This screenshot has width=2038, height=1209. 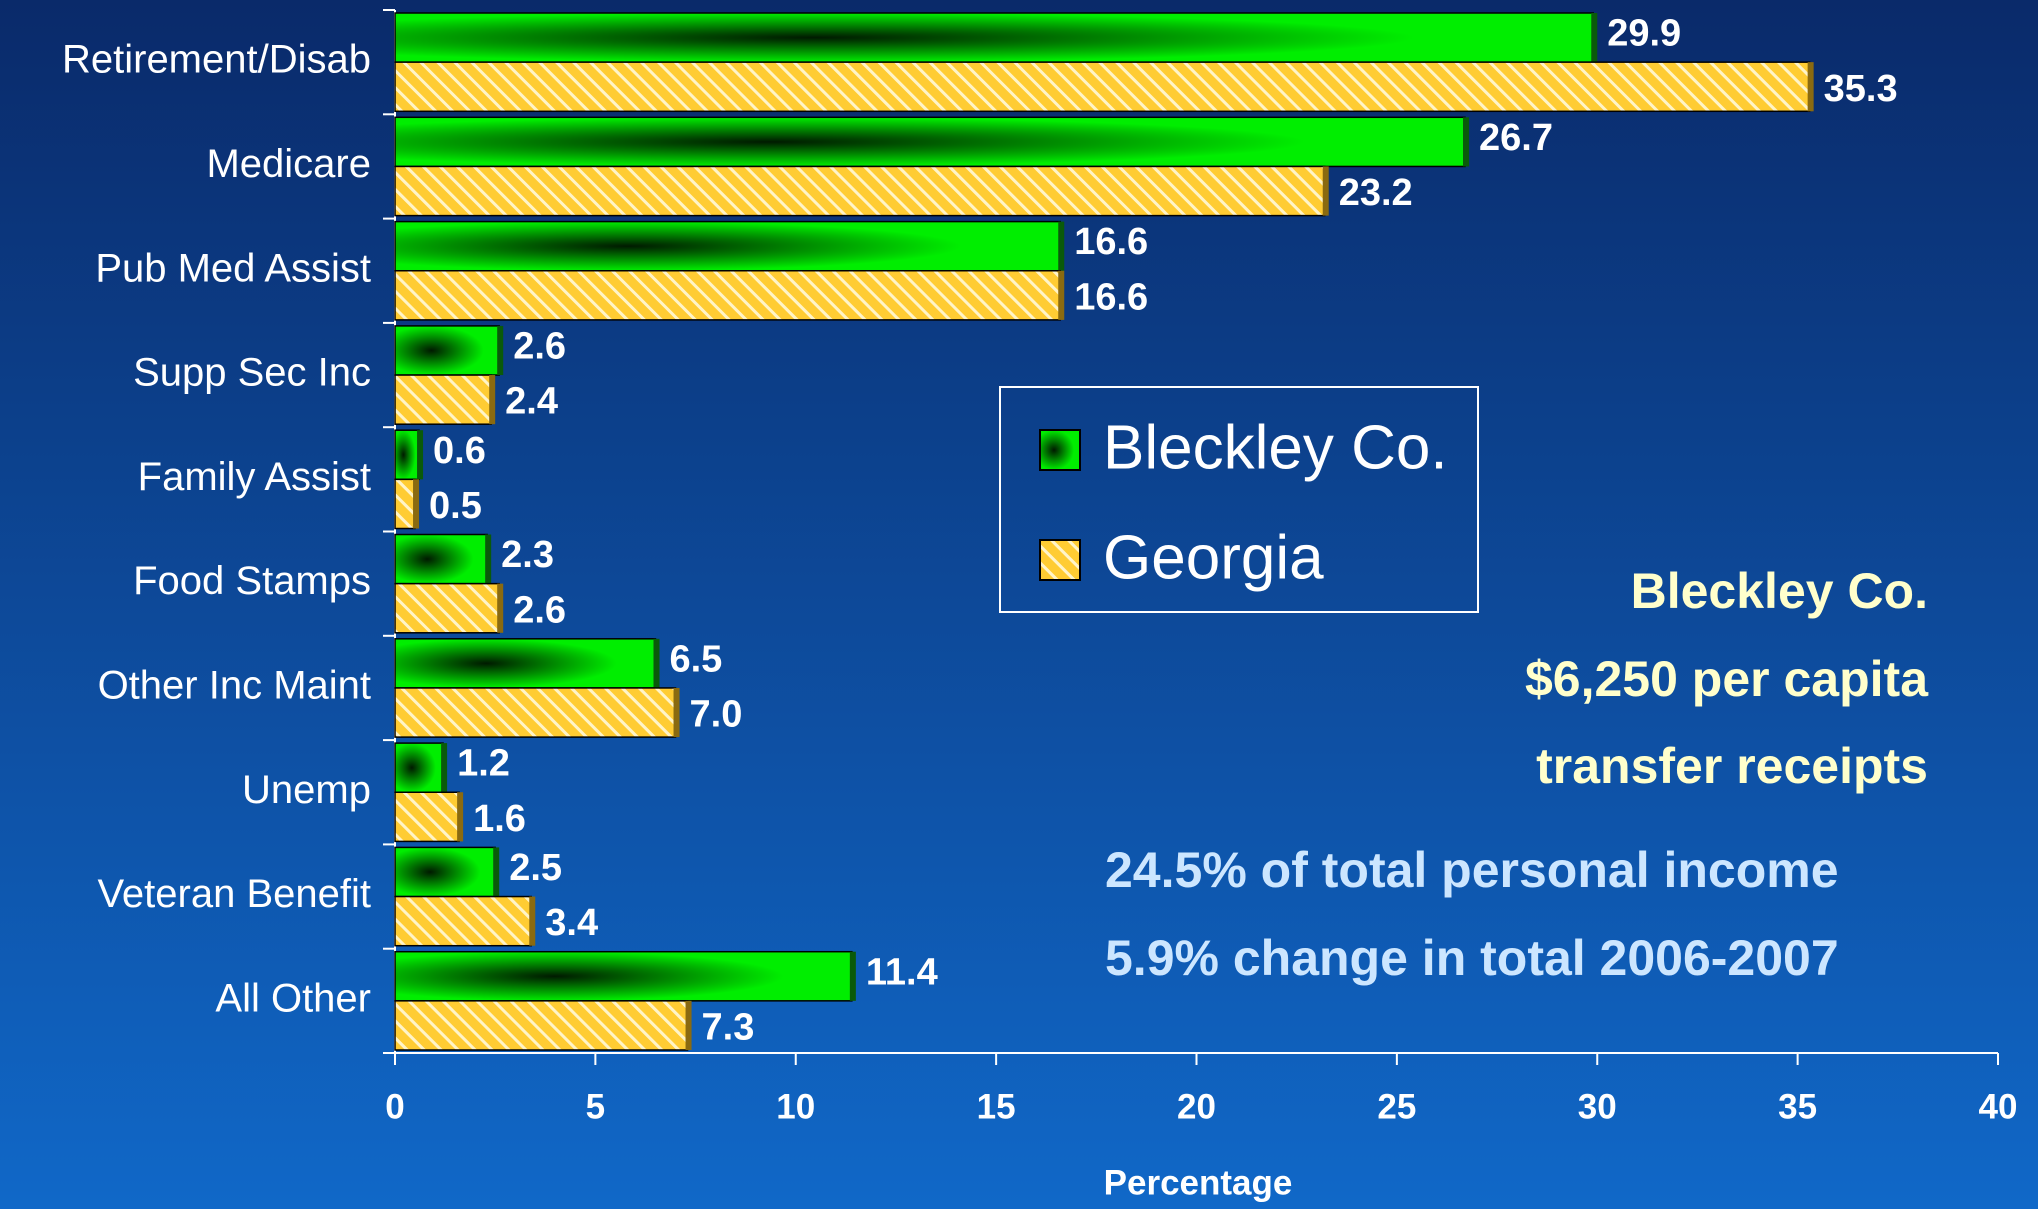 I want to click on x-tick-label: 25, so click(x=1396, y=1106).